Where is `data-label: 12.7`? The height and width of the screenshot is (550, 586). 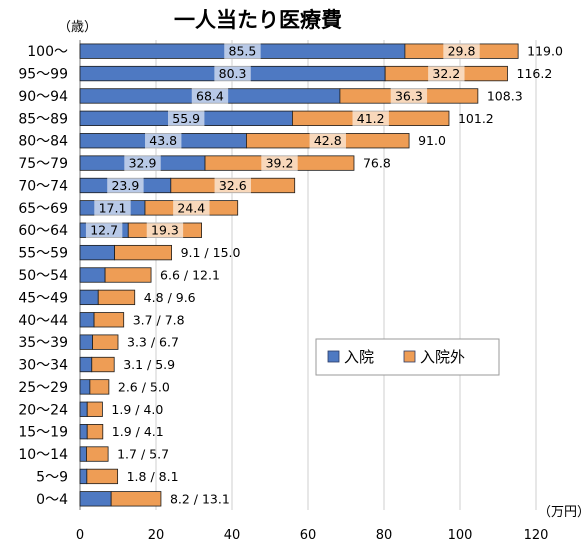 data-label: 12.7 is located at coordinates (104, 230).